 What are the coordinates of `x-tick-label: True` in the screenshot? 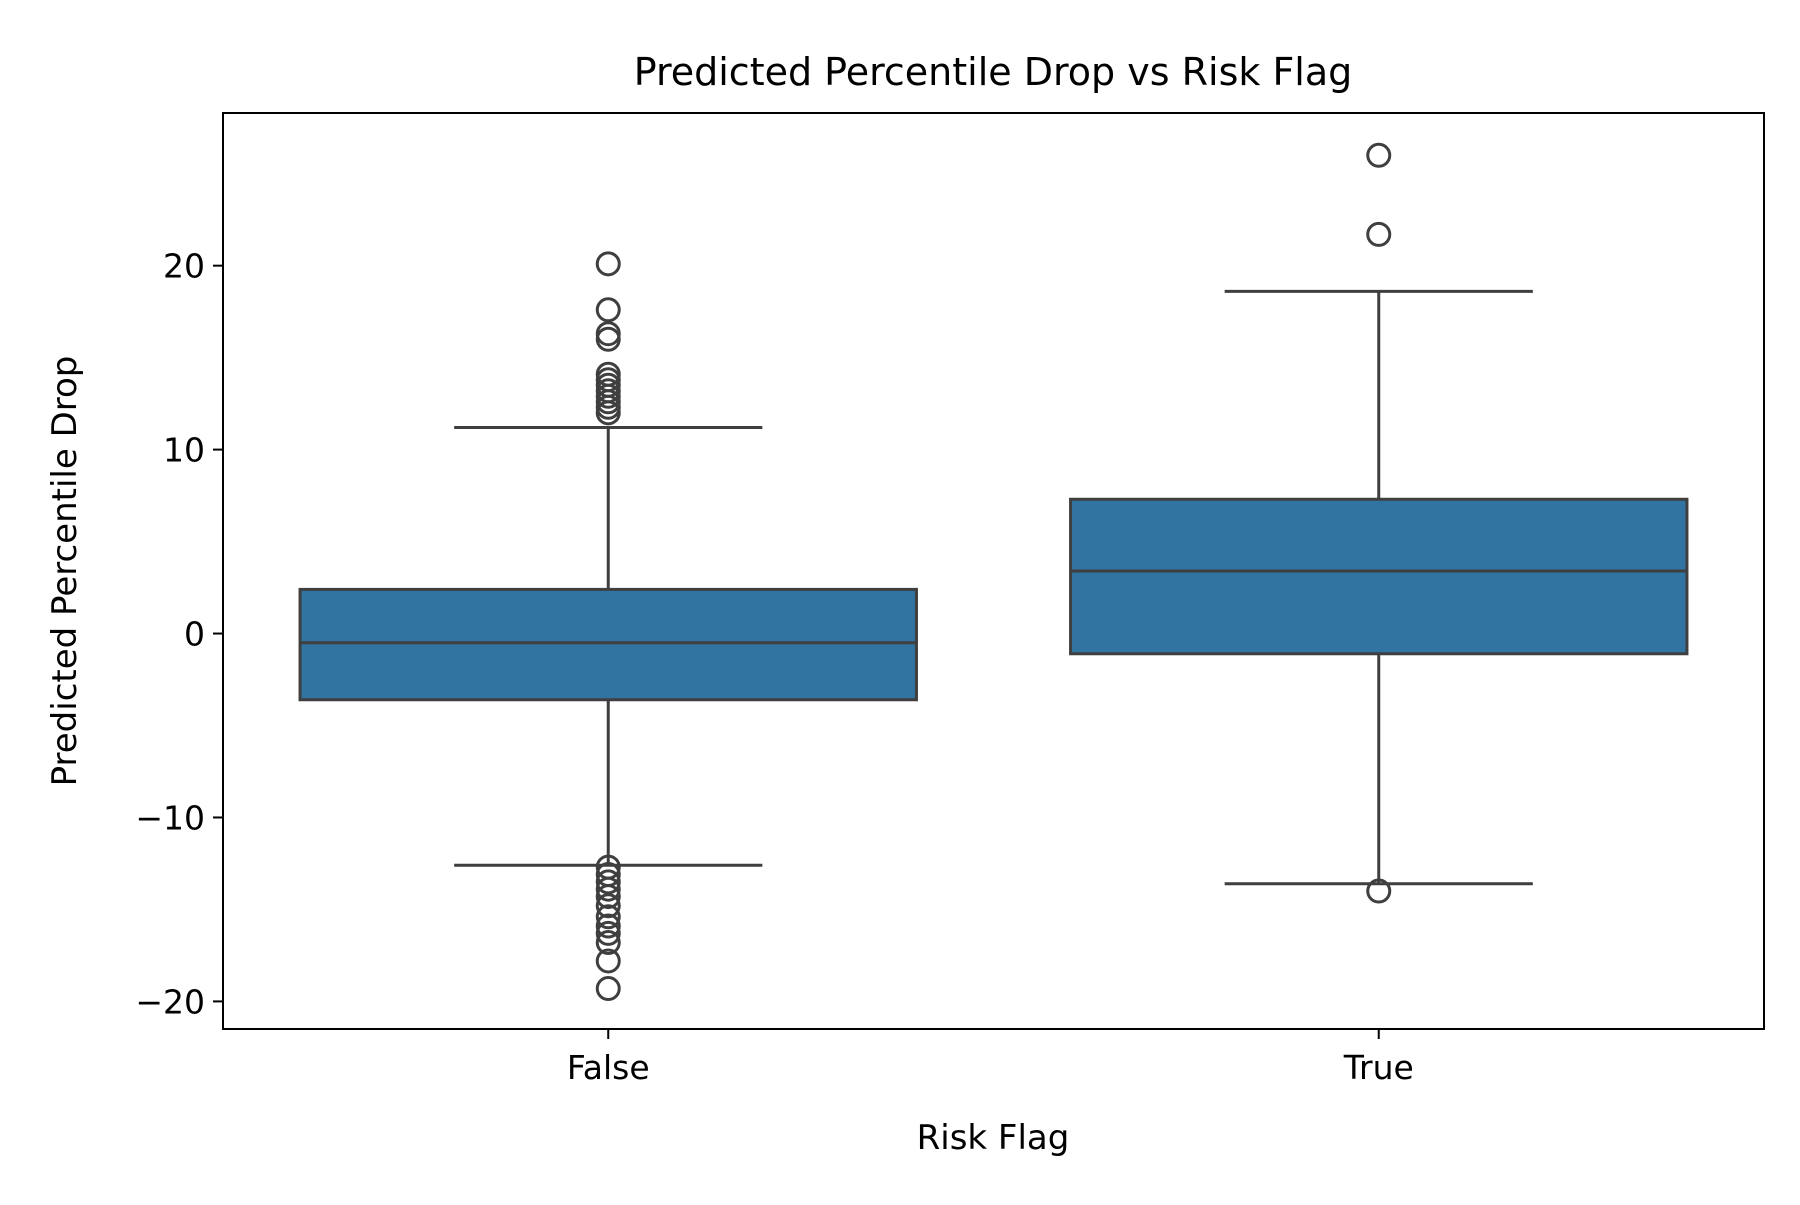 It's located at (1378, 1067).